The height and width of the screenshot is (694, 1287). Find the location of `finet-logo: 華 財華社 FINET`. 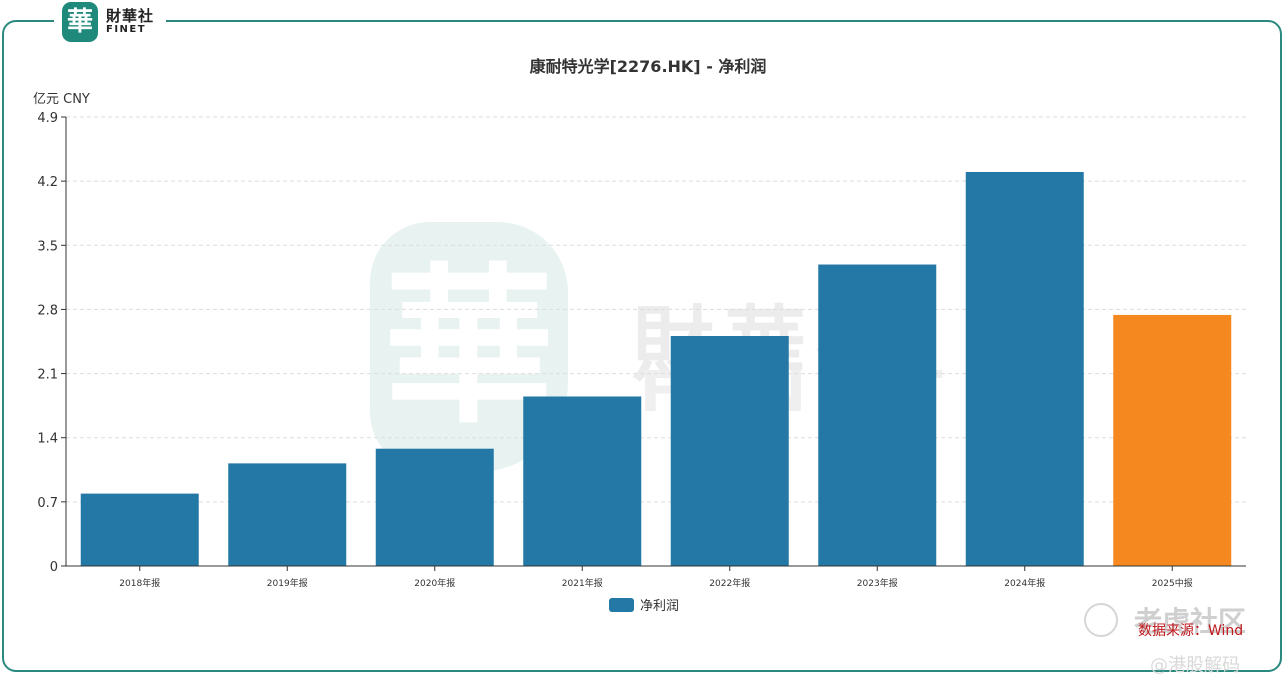

finet-logo: 華 財華社 FINET is located at coordinates (110, 22).